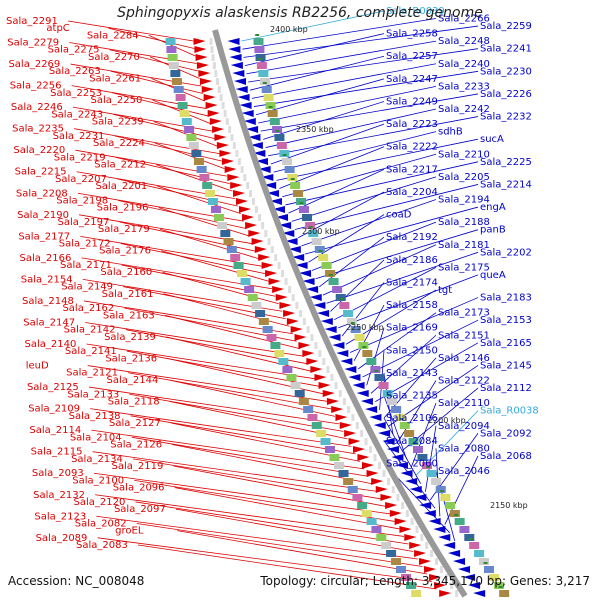 The image size is (600, 600). I want to click on left-gene-label: Sala_2284, so click(113, 35).